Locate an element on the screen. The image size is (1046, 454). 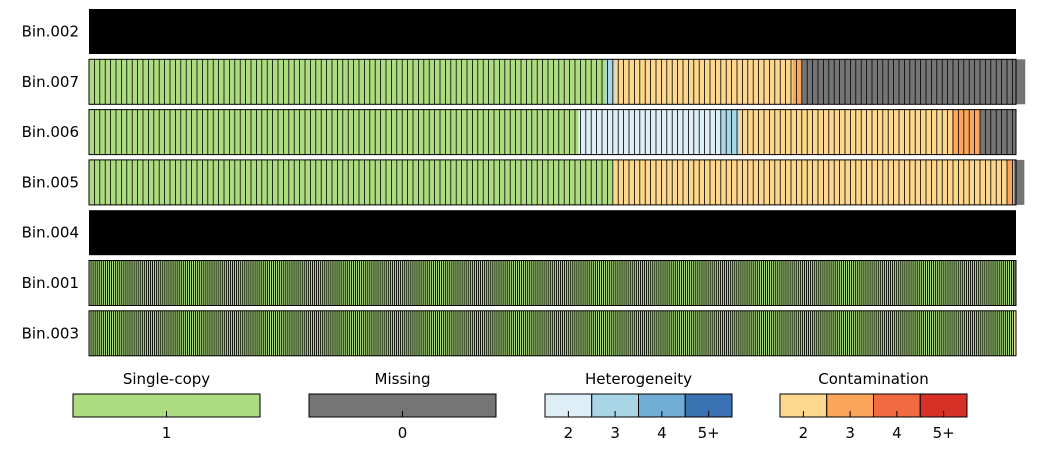
legend-contamination: Contamination 2 3 4 5+ is located at coordinates (873, 406).